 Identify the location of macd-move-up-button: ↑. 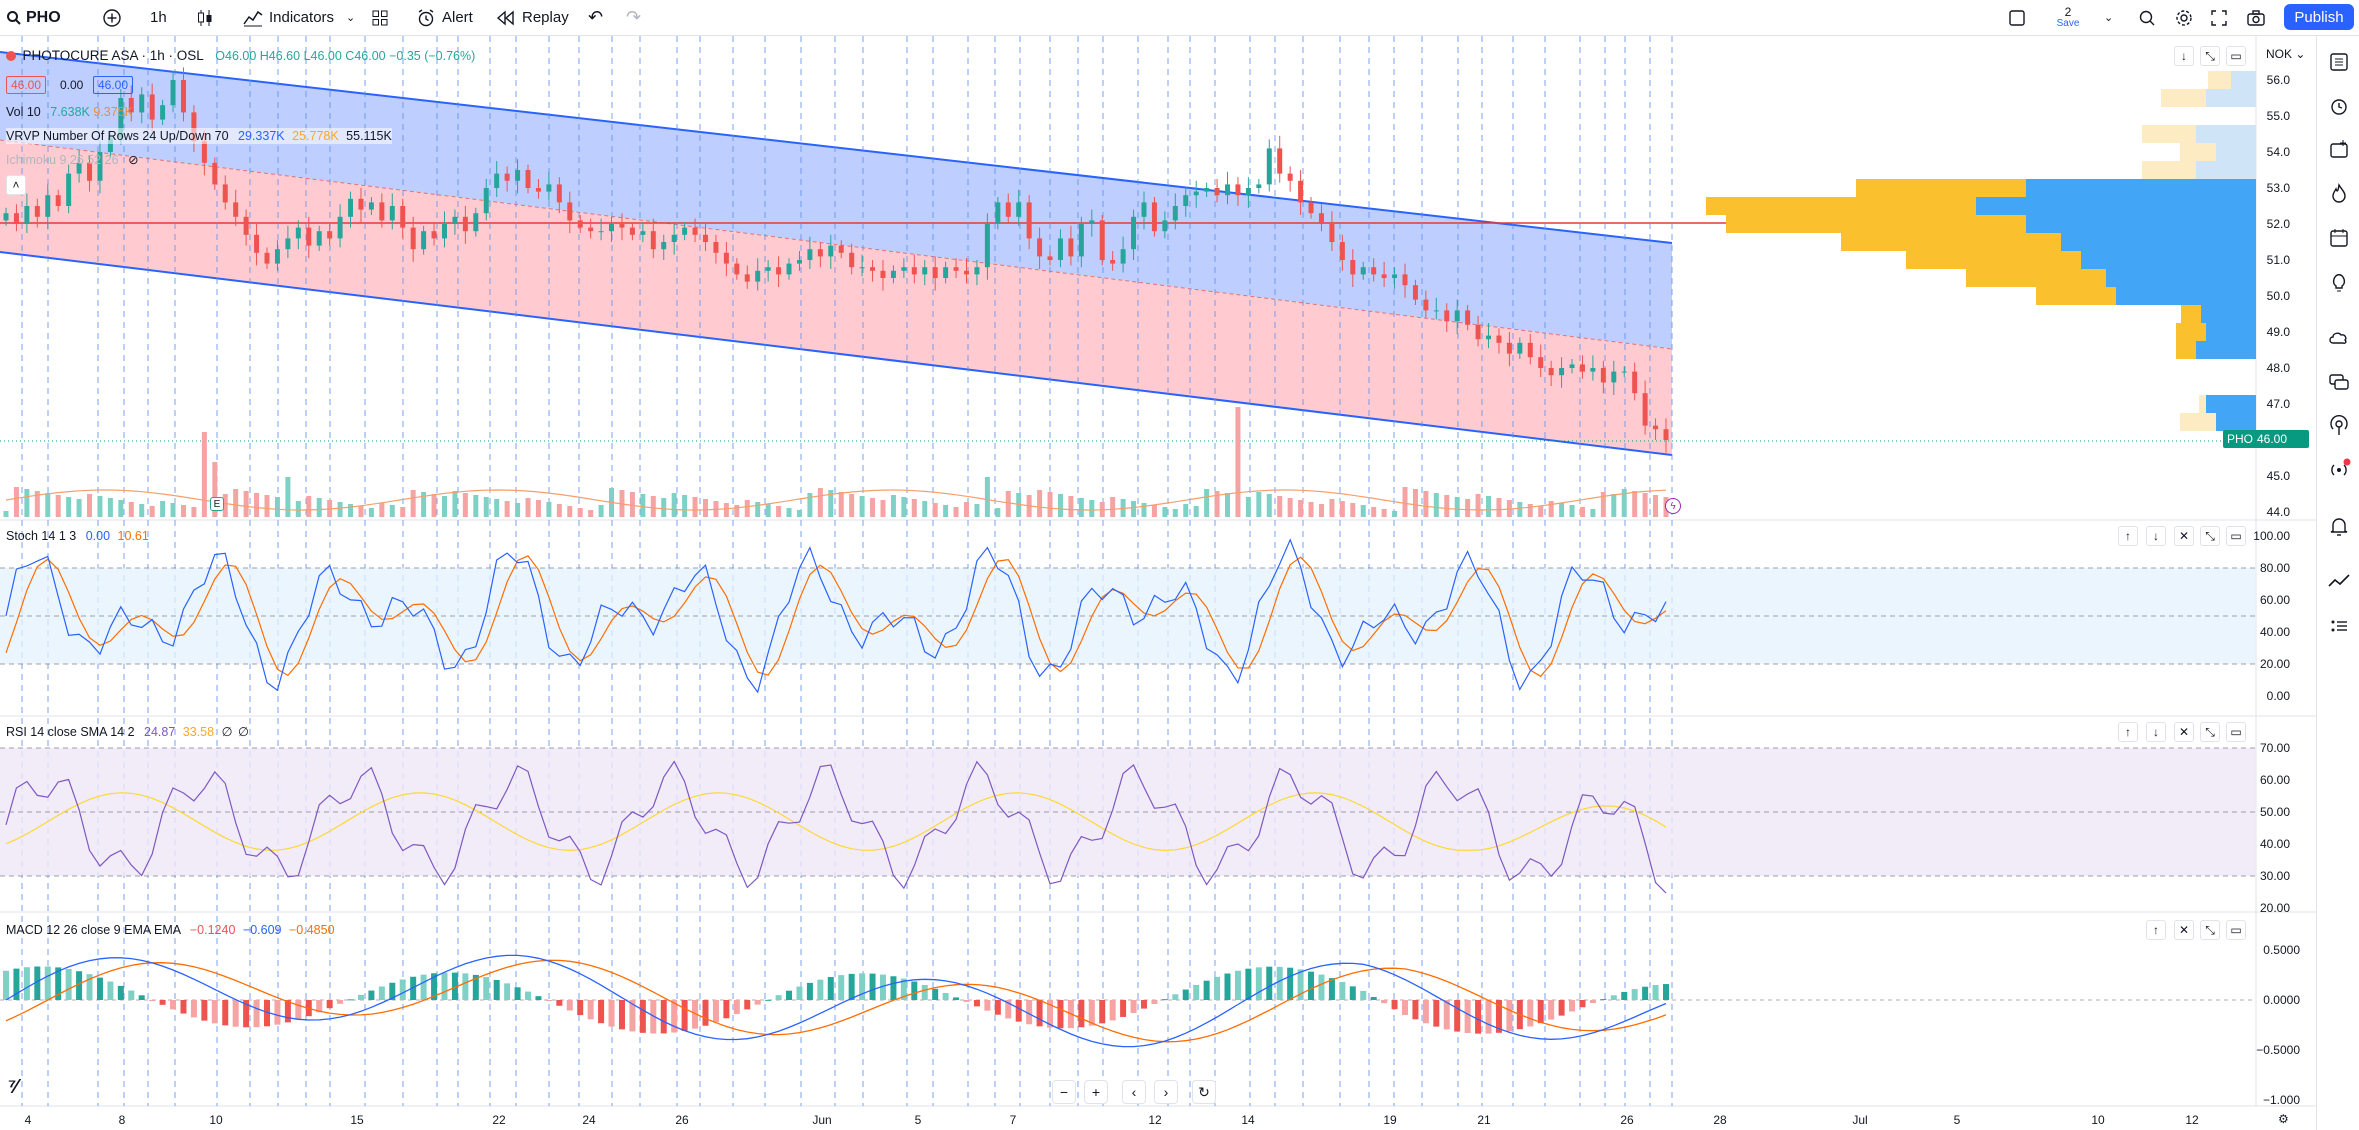
(2156, 930).